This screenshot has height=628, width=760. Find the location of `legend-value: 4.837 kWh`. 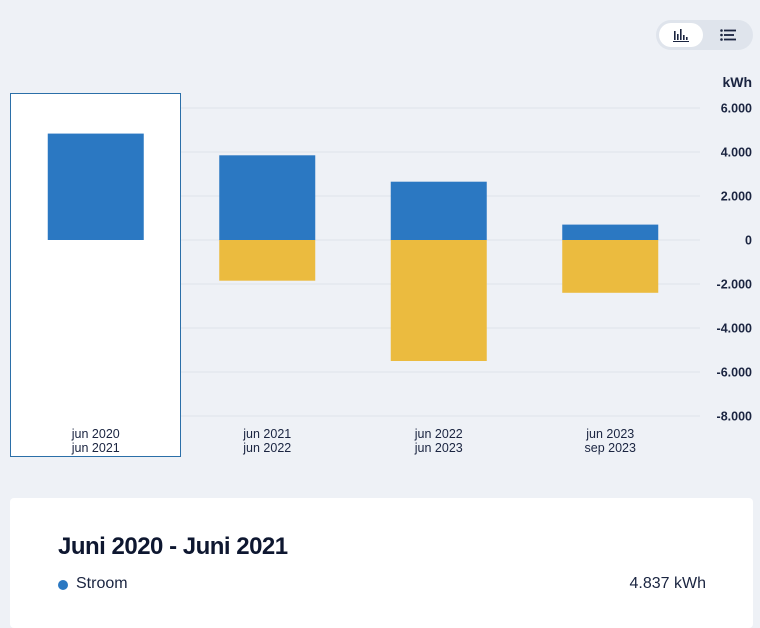

legend-value: 4.837 kWh is located at coordinates (667, 583).